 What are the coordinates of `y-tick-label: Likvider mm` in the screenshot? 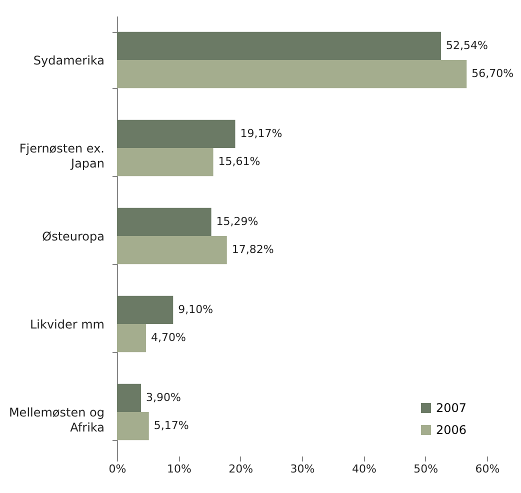 It's located at (67, 325).